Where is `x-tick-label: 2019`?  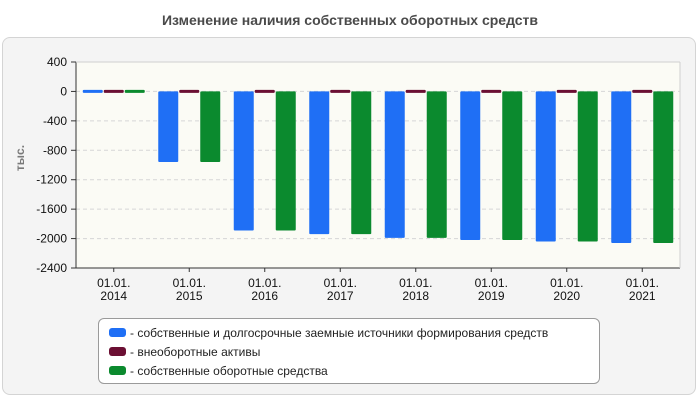 x-tick-label: 2019 is located at coordinates (491, 296).